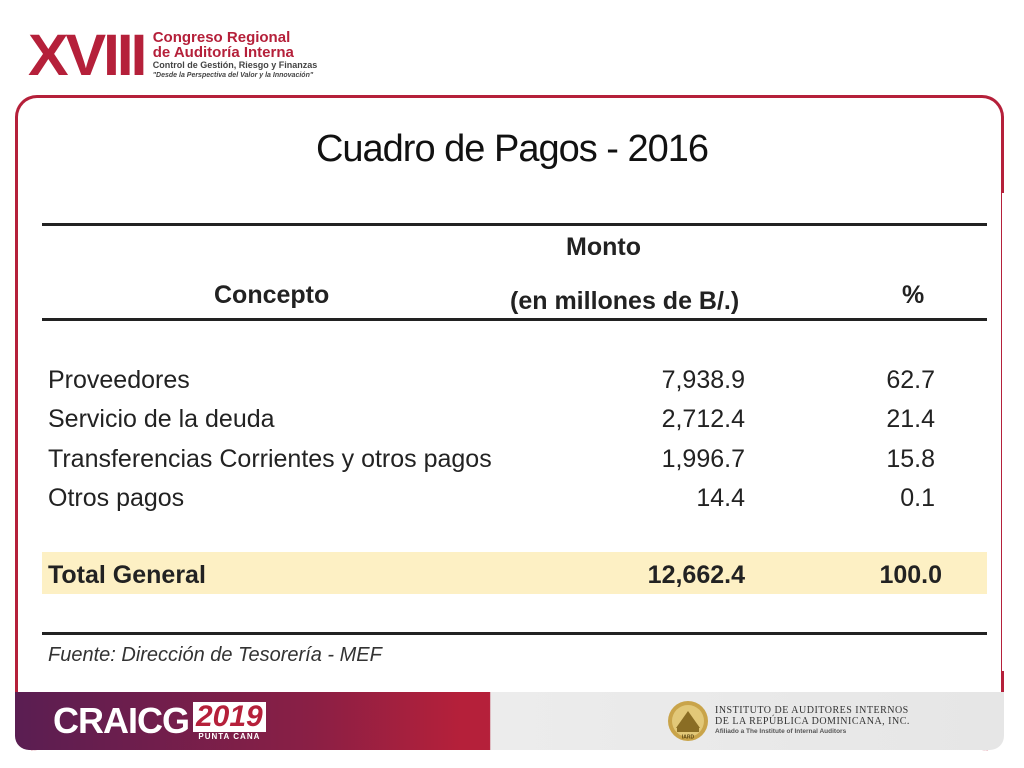  Describe the element at coordinates (603, 247) in the screenshot. I see `header-monto: Monto` at that location.